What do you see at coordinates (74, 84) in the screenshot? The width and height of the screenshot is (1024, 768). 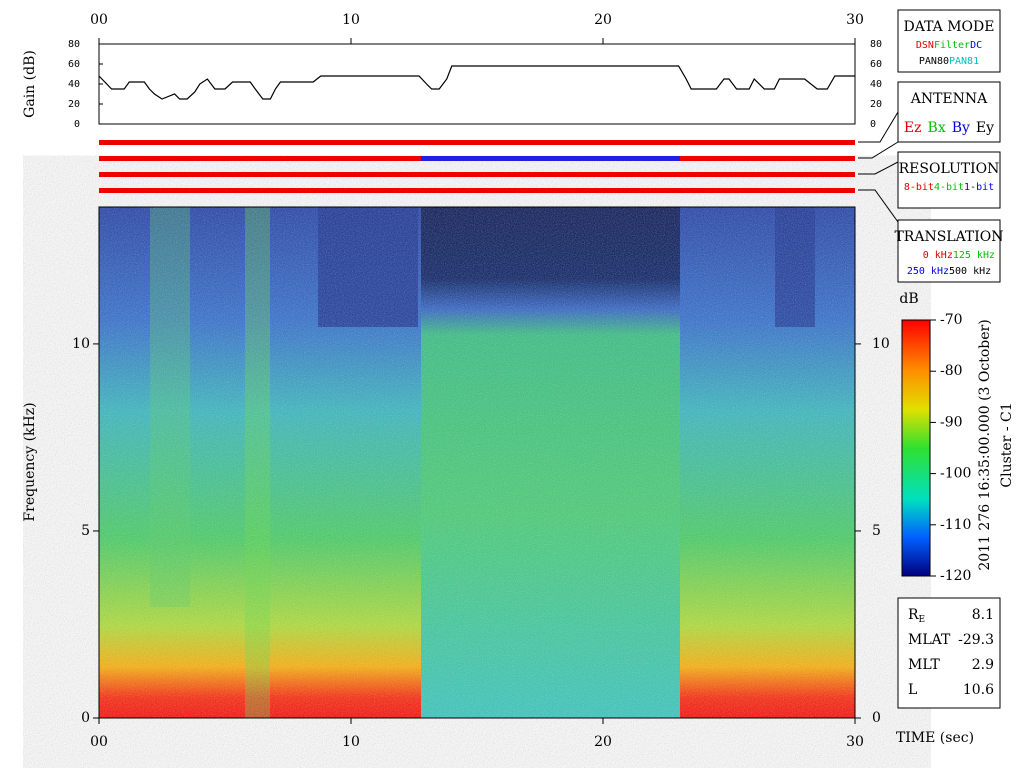 I see `y-tick-label: 40` at bounding box center [74, 84].